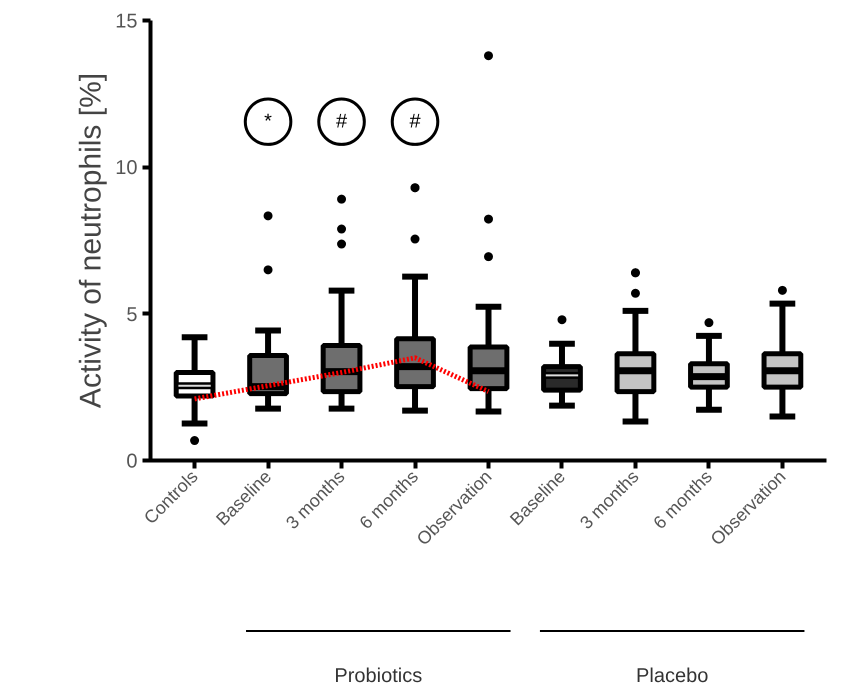 This screenshot has height=690, width=846. I want to click on y-tick-label: 10, so click(126, 168).